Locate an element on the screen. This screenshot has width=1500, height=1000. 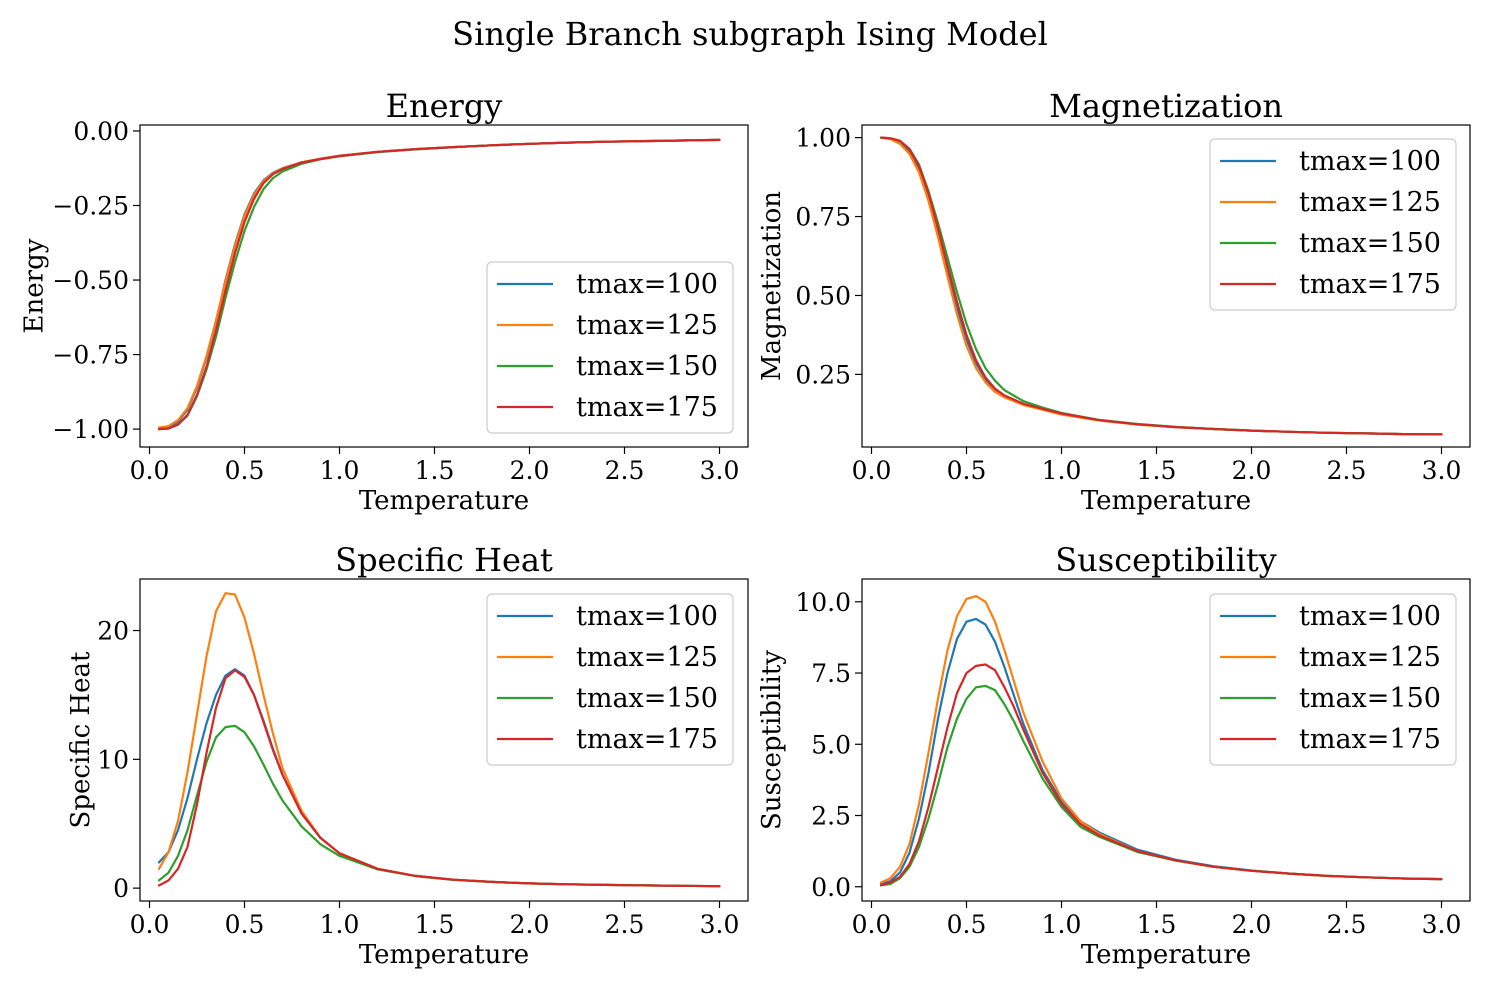
magnetization-ytick-label: 0.50 is located at coordinates (823, 295).